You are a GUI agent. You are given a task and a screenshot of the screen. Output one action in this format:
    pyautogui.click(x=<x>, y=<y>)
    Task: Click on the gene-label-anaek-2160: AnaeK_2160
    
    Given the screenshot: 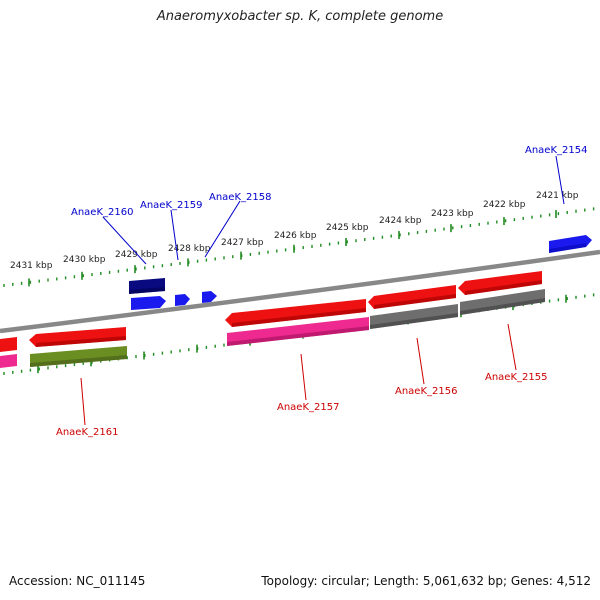 What is the action you would take?
    pyautogui.click(x=102, y=212)
    